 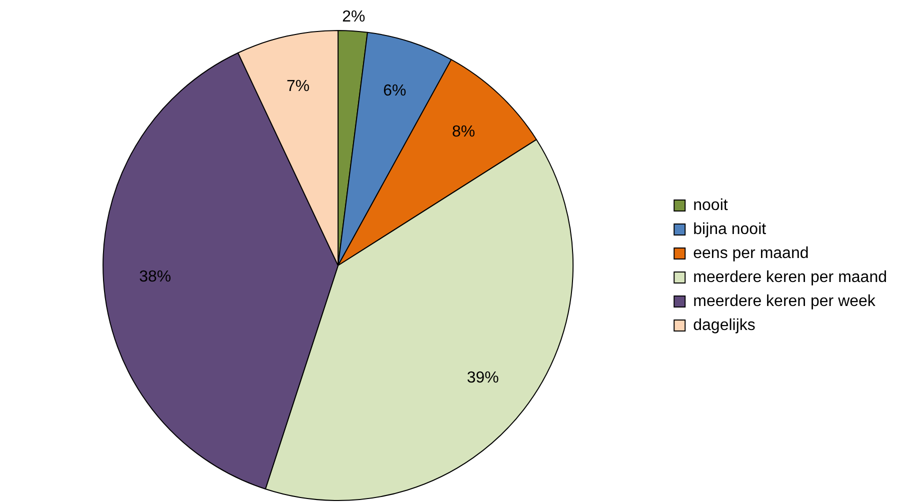 What do you see at coordinates (354, 17) in the screenshot?
I see `data-label: 2%` at bounding box center [354, 17].